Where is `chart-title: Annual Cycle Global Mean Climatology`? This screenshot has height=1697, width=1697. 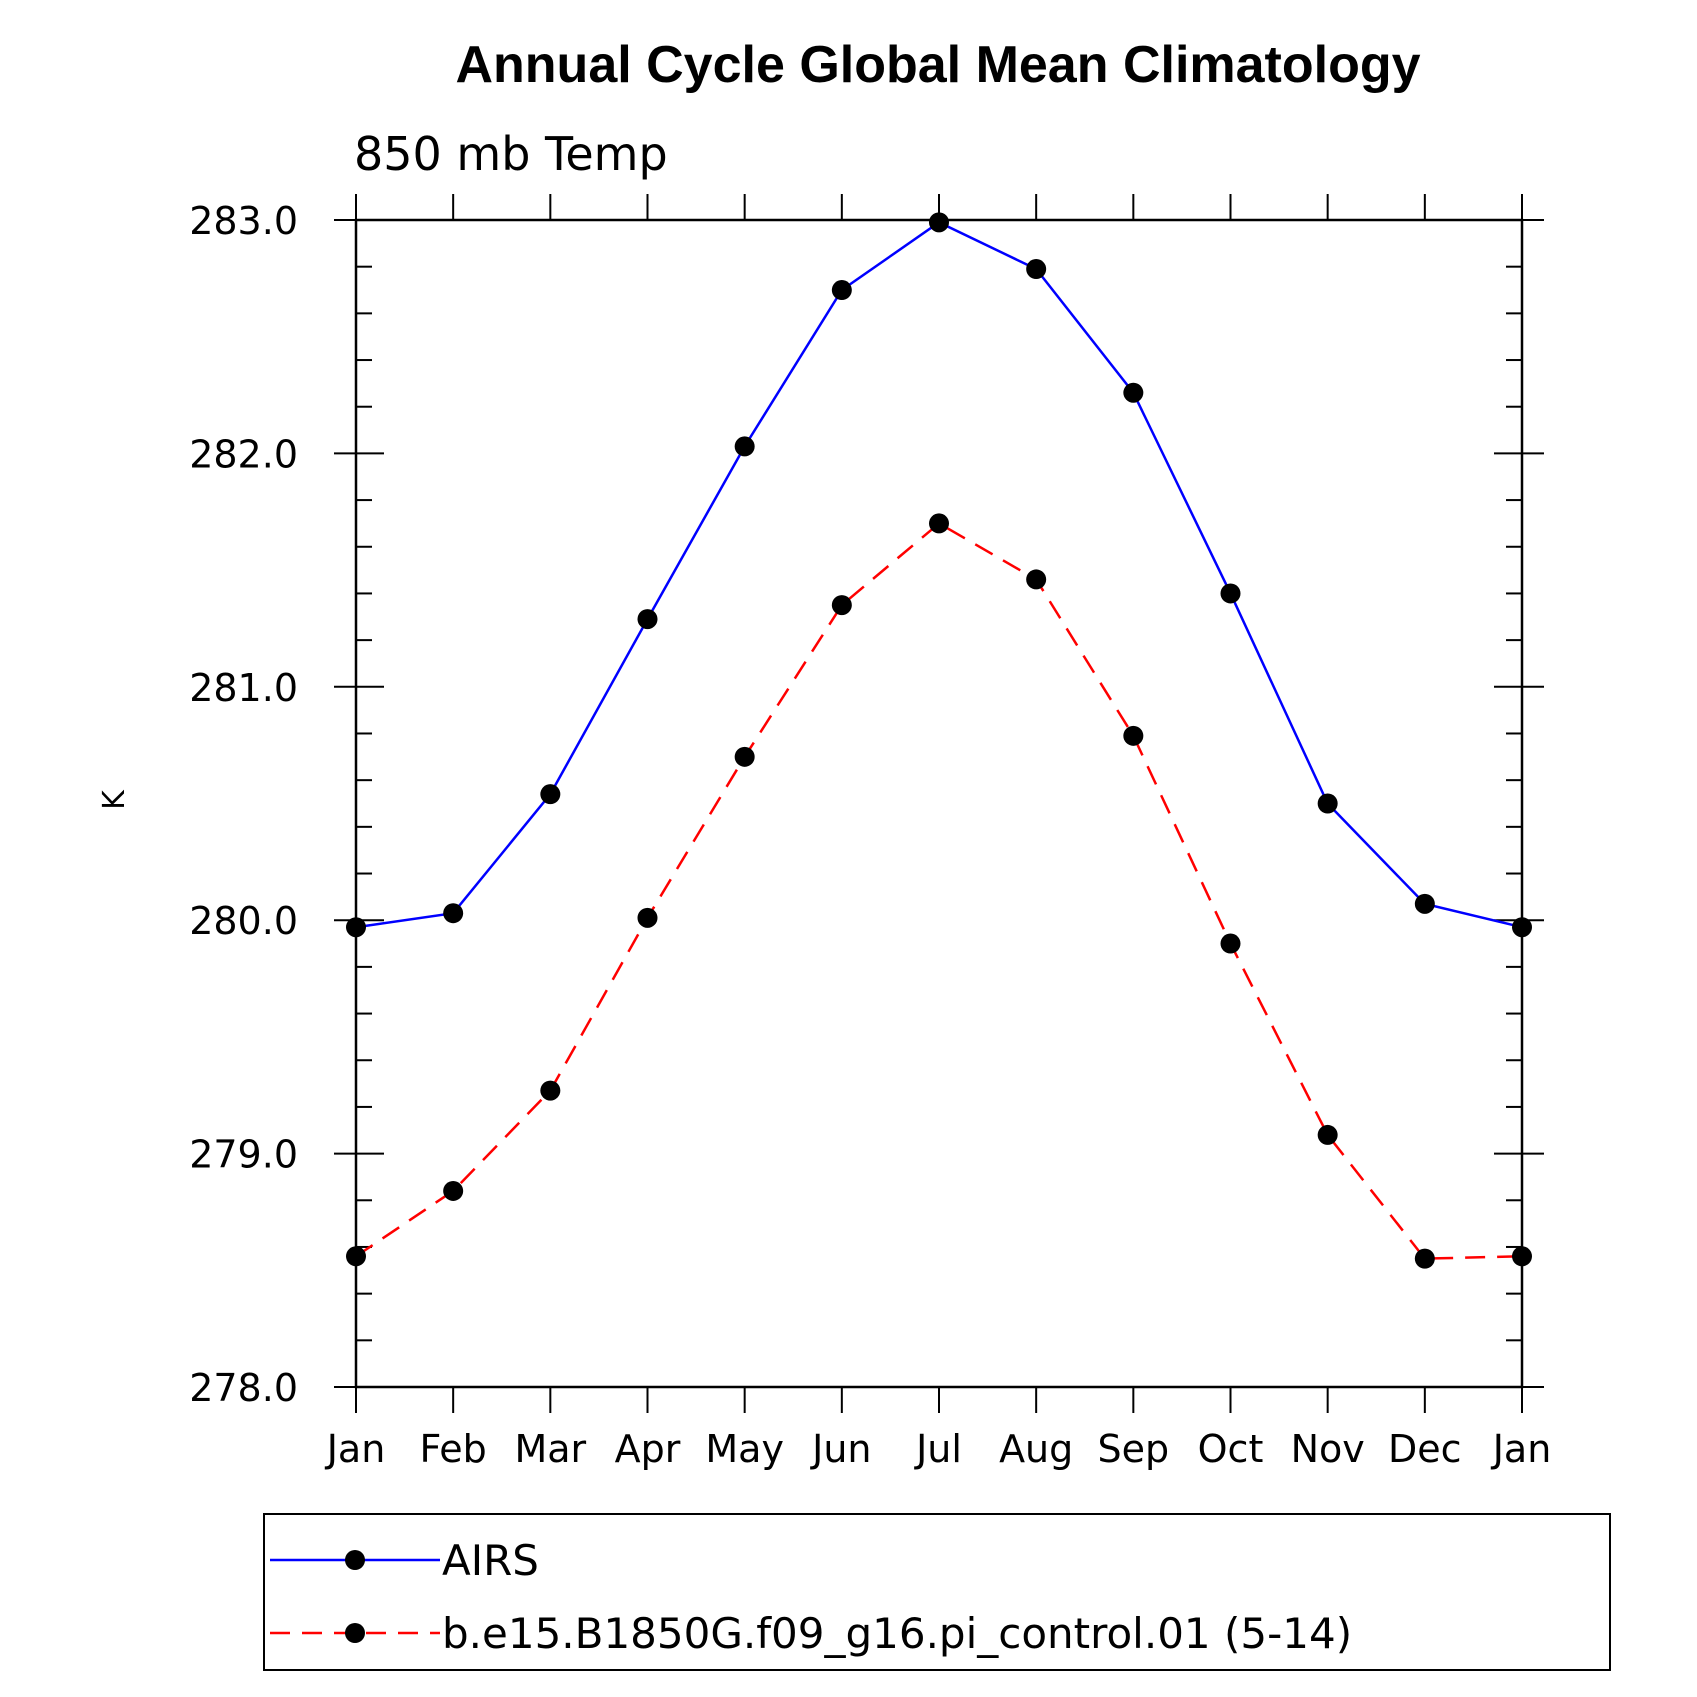 chart-title: Annual Cycle Global Mean Climatology is located at coordinates (937, 65).